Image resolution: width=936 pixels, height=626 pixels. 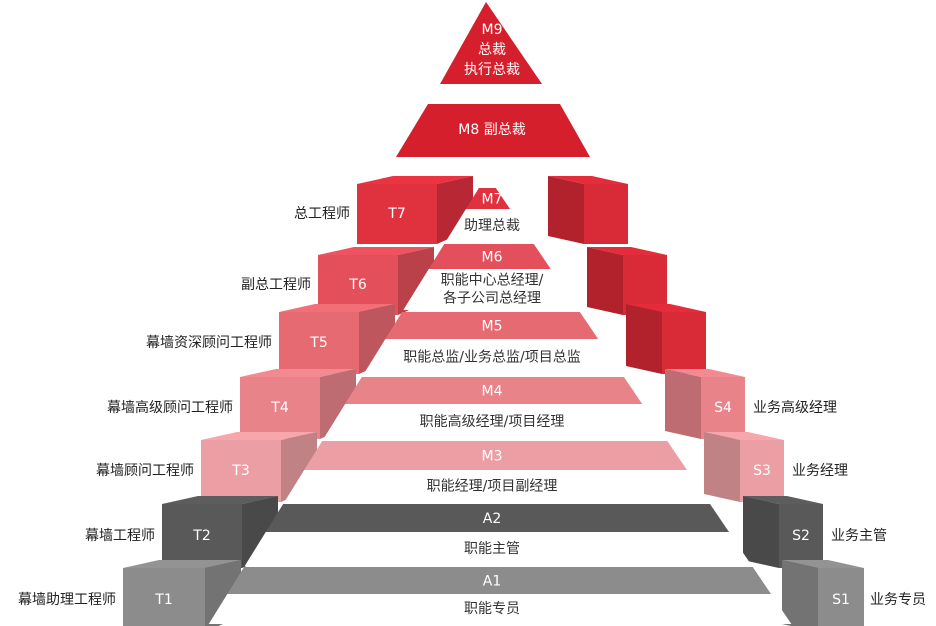 I want to click on tier-code-t3: T3, so click(x=240, y=471).